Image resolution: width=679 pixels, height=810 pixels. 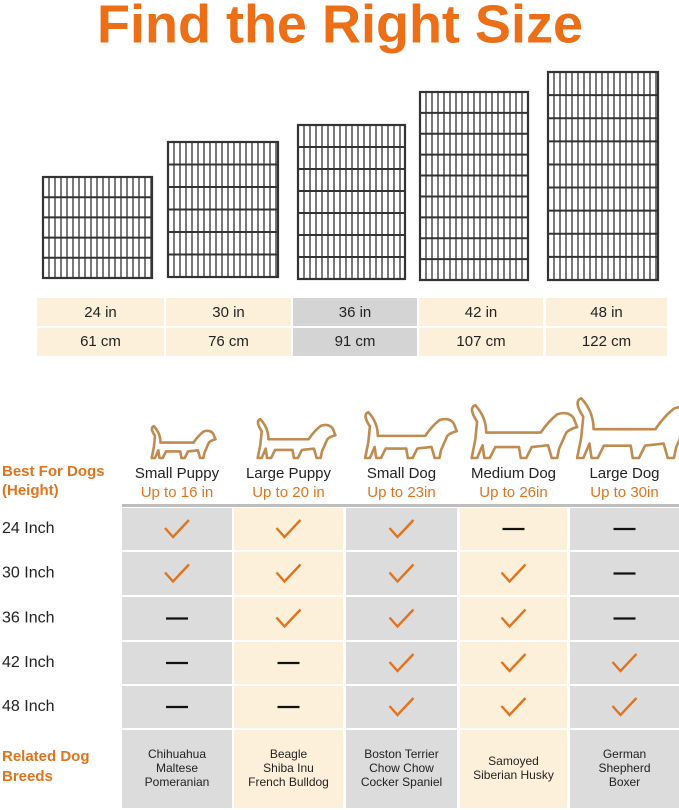 What do you see at coordinates (46, 756) in the screenshot?
I see `breeds-label: Related Dog` at bounding box center [46, 756].